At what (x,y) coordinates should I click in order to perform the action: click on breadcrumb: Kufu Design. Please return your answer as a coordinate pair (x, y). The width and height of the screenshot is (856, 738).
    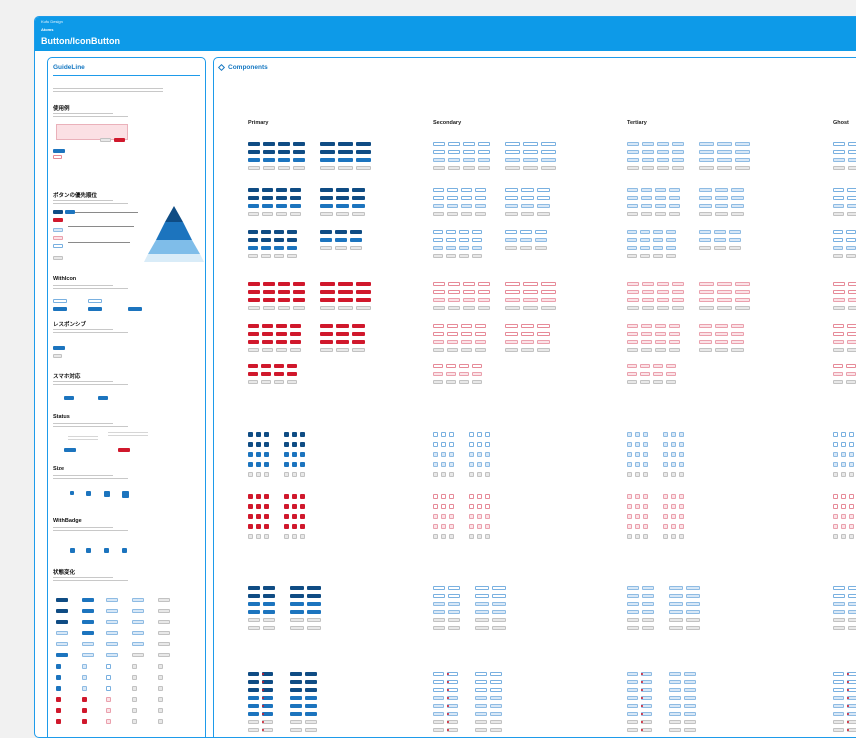
    Looking at the image, I should click on (52, 21).